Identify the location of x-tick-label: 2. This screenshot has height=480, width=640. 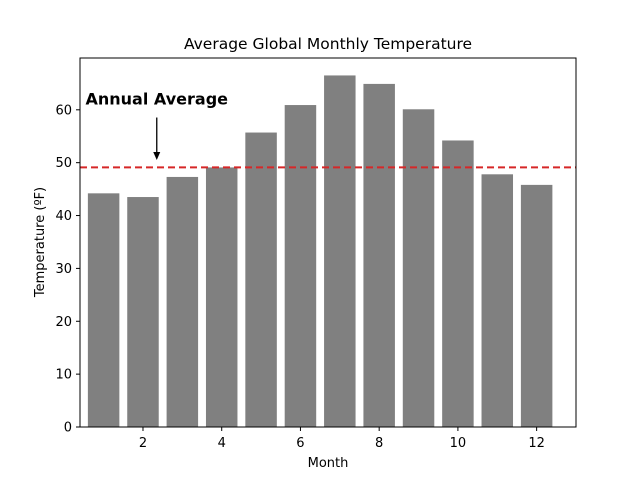
(143, 443).